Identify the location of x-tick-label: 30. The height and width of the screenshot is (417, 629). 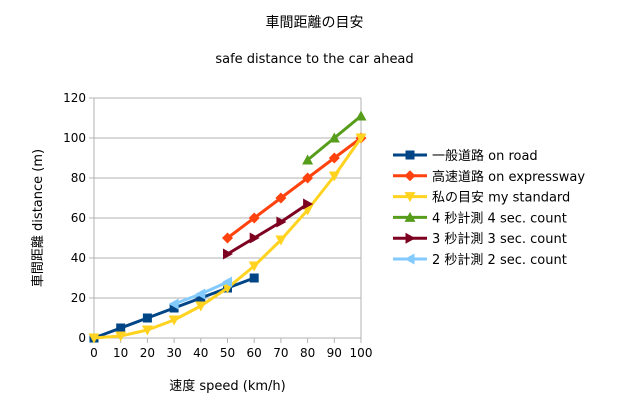
(173, 353).